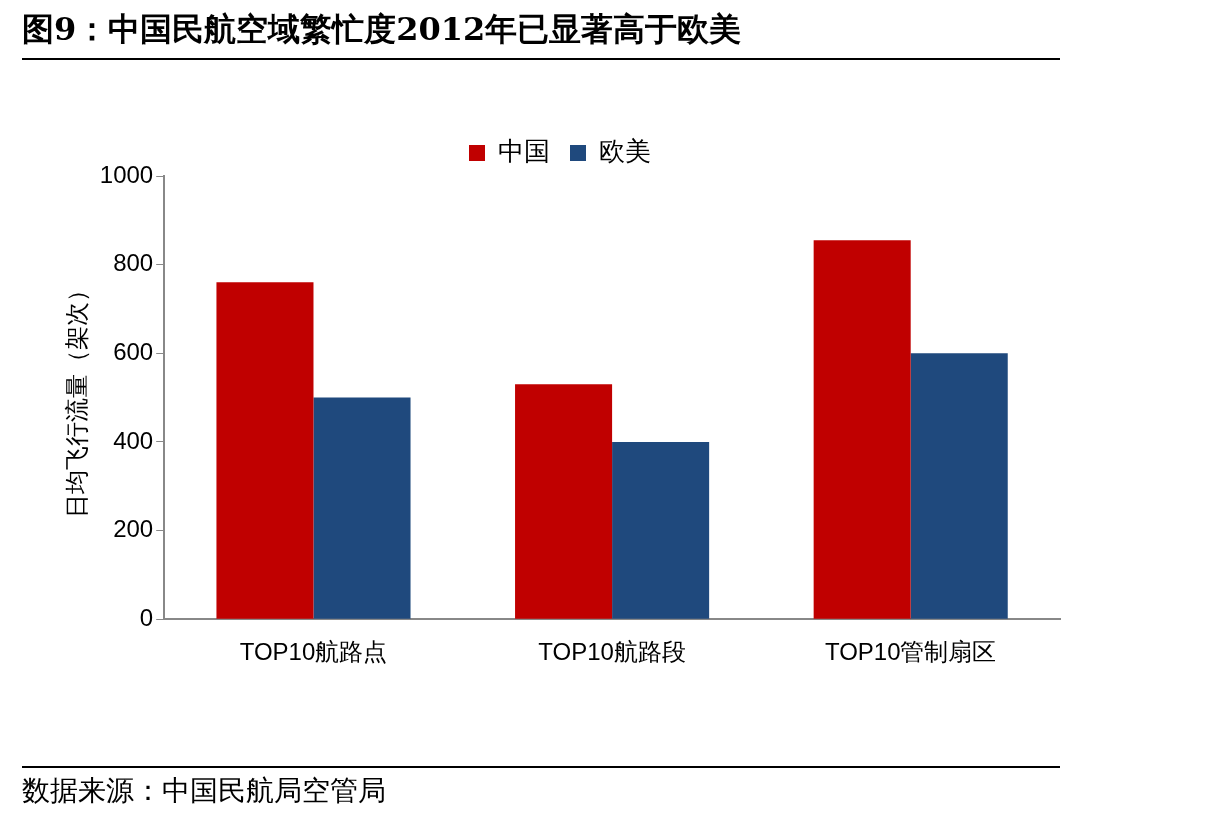 Image resolution: width=1215 pixels, height=825 pixels. What do you see at coordinates (910, 652) in the screenshot?
I see `x-tick-label: TOP10管制扇区` at bounding box center [910, 652].